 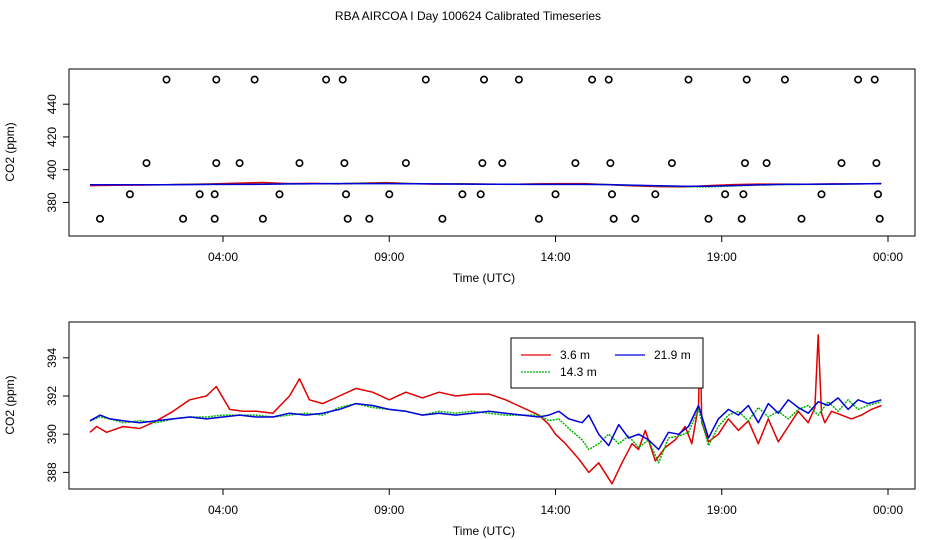 I want to click on legend-box, so click(x=607, y=363).